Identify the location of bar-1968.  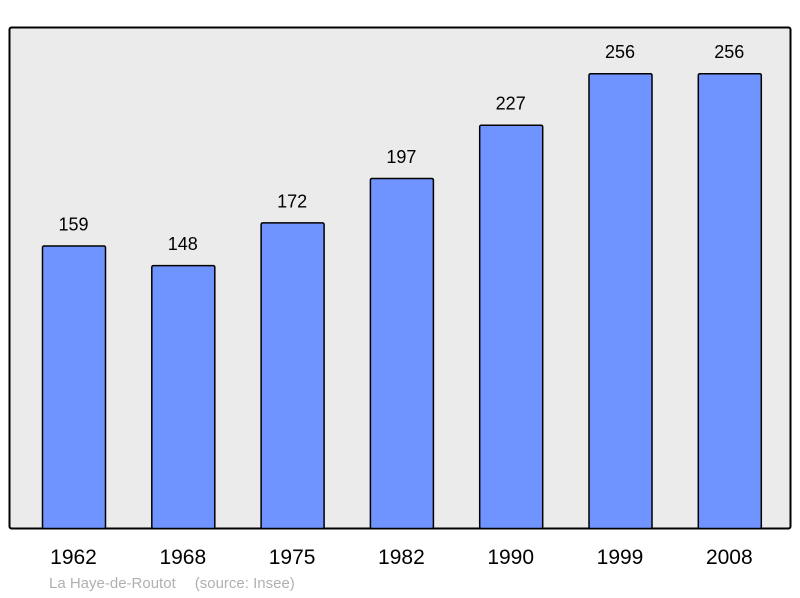
(183, 397).